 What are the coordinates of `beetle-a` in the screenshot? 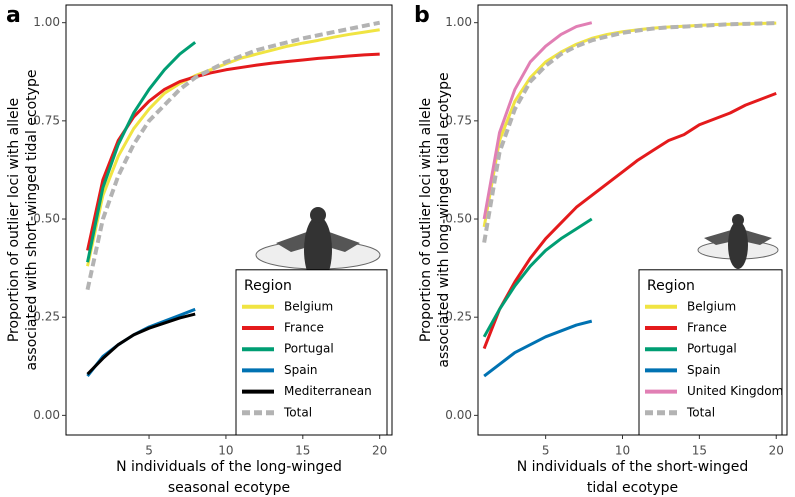 It's located at (318, 245).